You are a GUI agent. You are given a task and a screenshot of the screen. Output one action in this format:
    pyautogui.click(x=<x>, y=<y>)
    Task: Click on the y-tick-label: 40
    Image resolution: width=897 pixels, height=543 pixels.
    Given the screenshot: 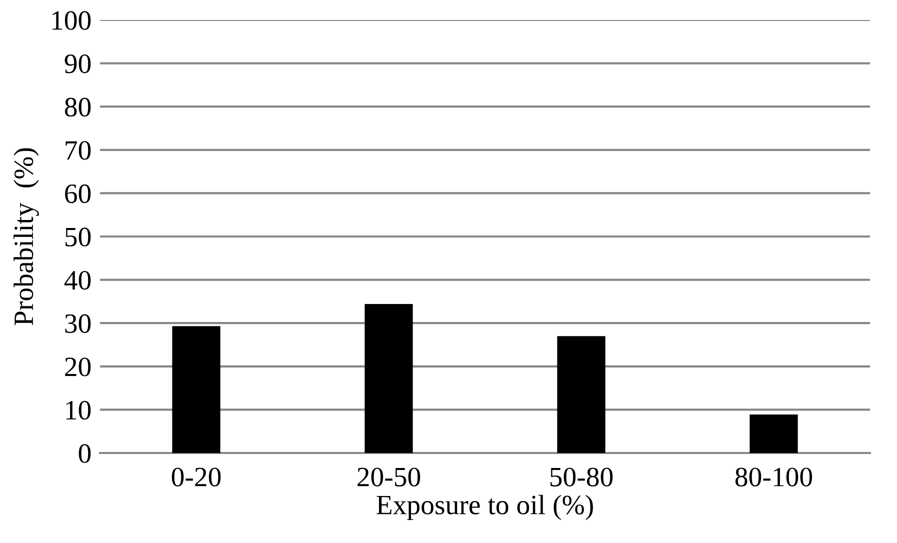 What is the action you would take?
    pyautogui.click(x=77, y=280)
    